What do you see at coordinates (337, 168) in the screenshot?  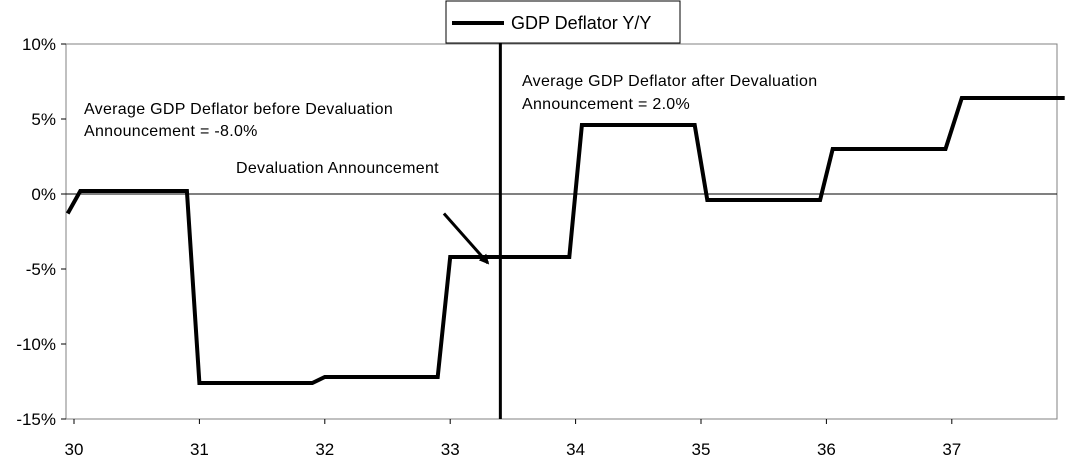 I see `annotation-devaluation: Devaluation Announcement` at bounding box center [337, 168].